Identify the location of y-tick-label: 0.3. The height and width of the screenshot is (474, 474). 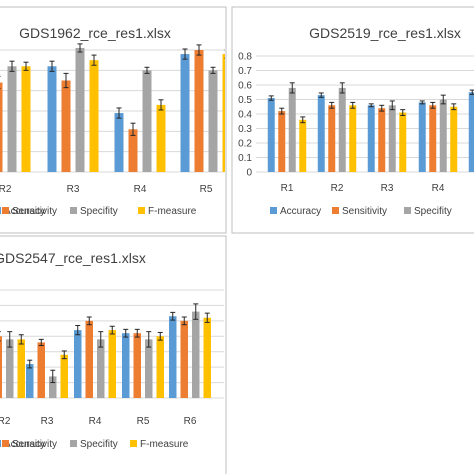
(245, 129).